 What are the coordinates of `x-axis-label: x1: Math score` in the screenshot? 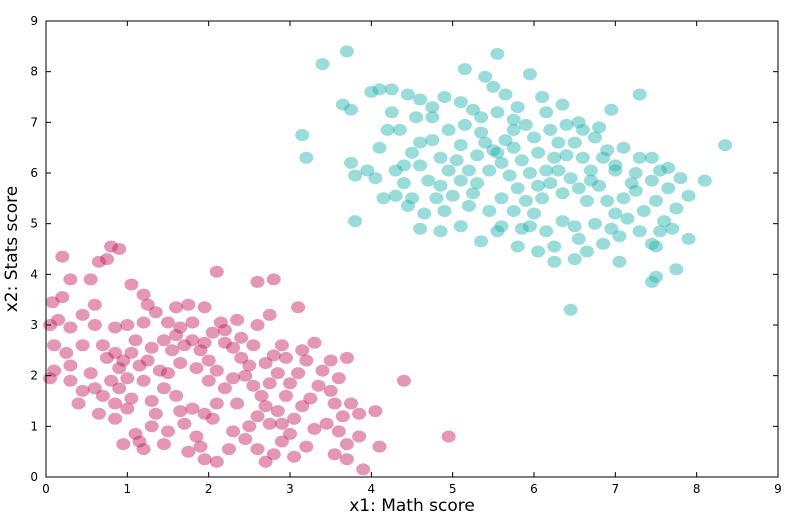 It's located at (412, 505).